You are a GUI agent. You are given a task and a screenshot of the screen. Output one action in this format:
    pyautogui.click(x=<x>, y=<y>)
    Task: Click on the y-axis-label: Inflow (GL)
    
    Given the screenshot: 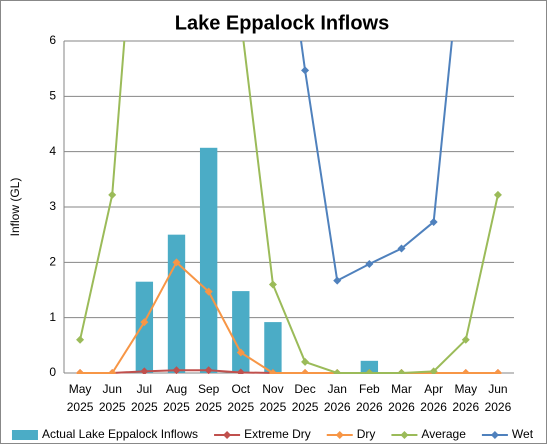 What is the action you would take?
    pyautogui.click(x=15, y=207)
    